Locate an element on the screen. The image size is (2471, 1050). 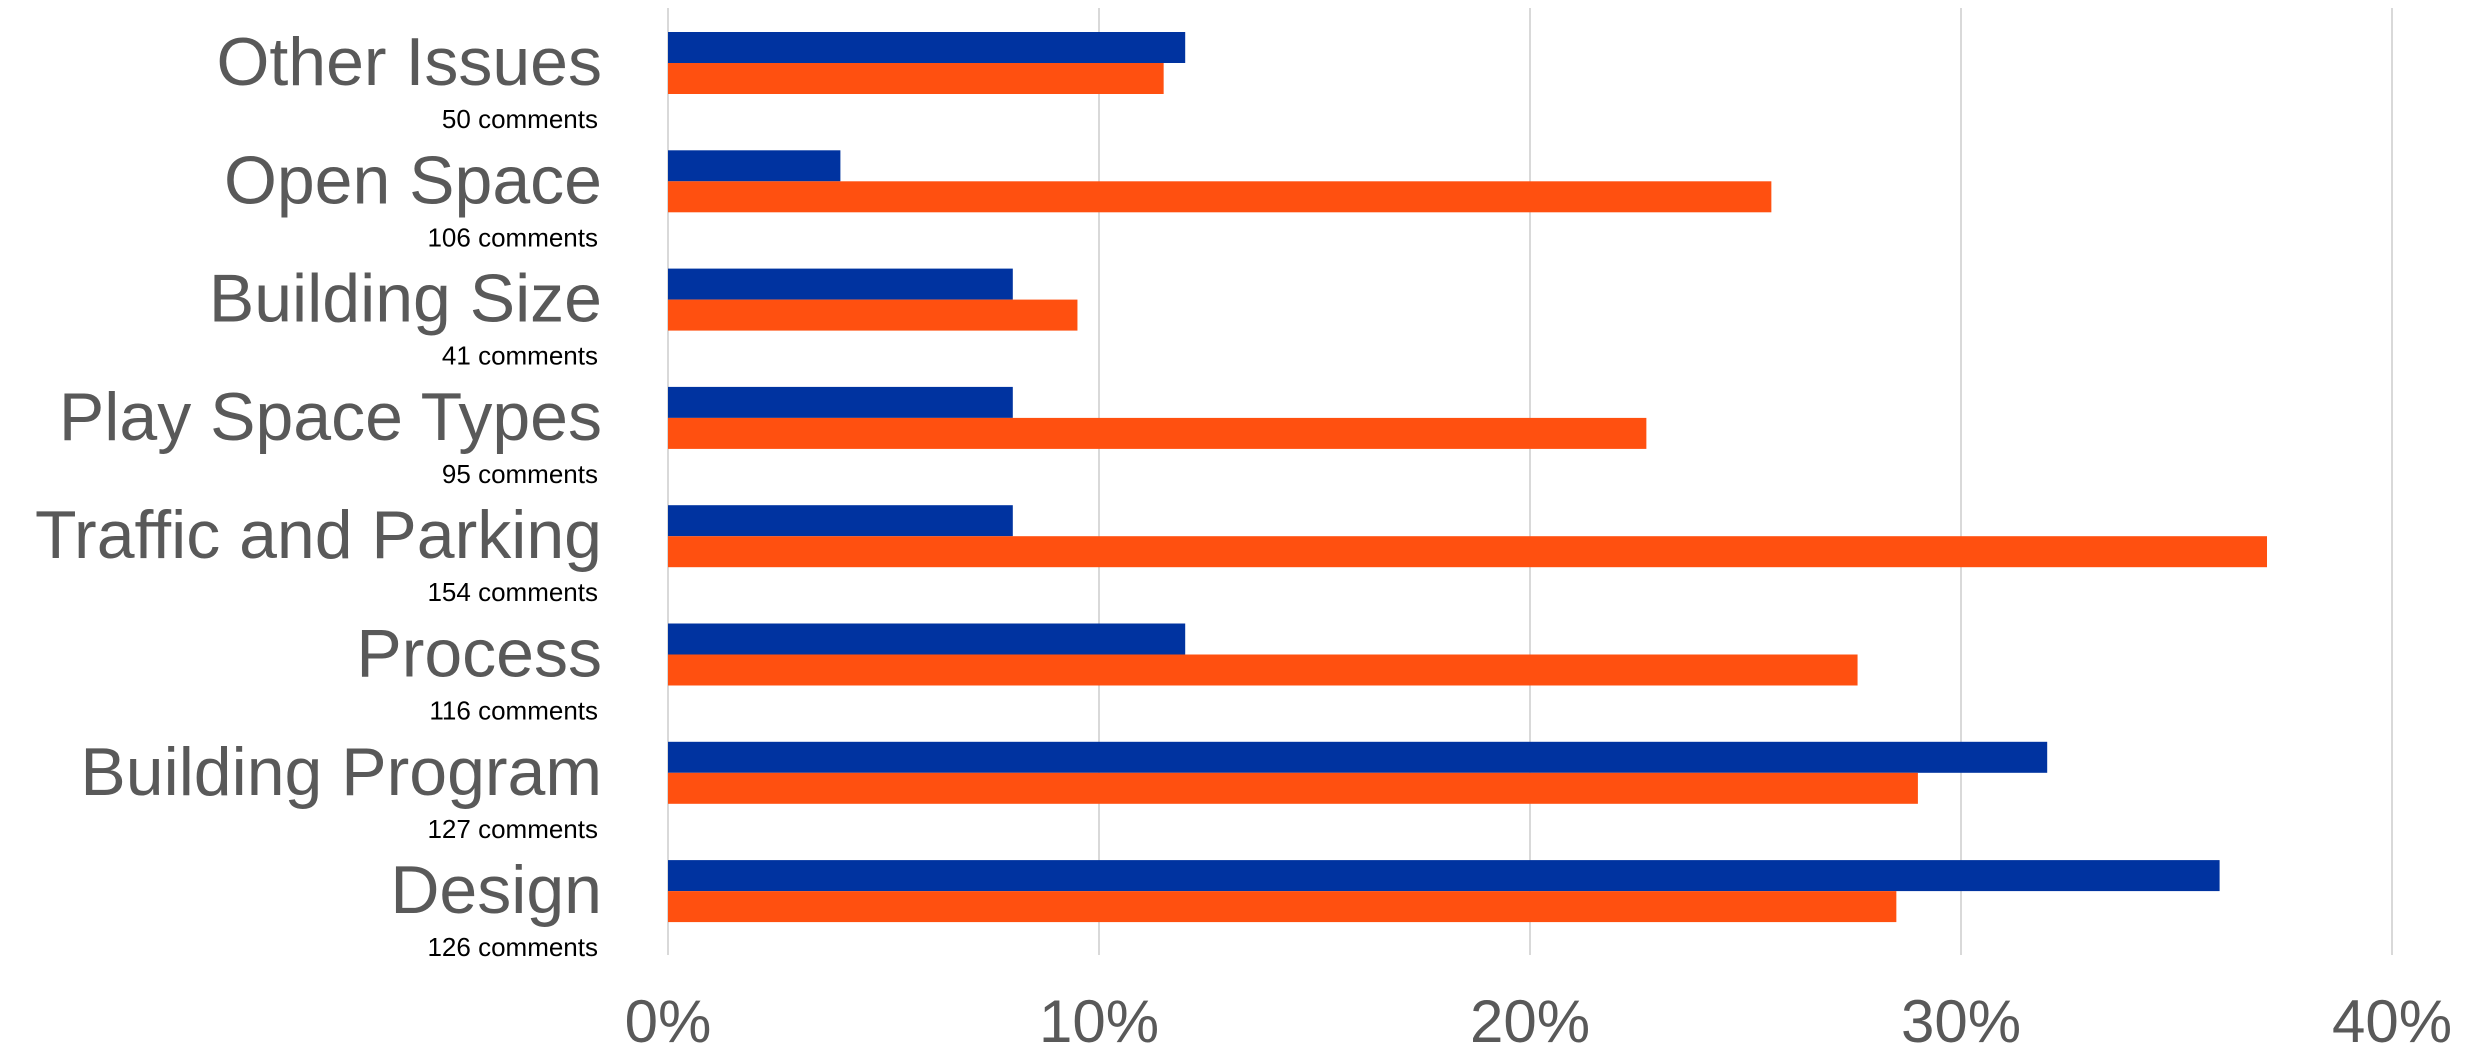
x-tick-label: 30% is located at coordinates (1961, 1019).